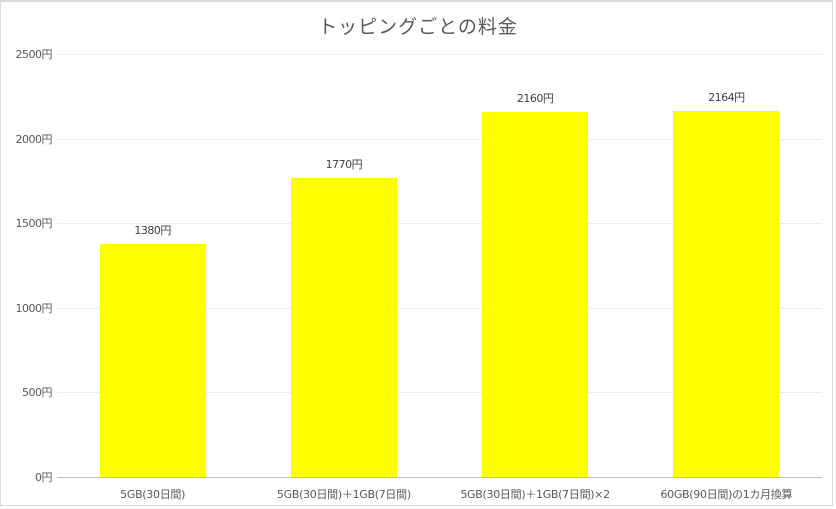  I want to click on data-label: 1770円, so click(344, 164).